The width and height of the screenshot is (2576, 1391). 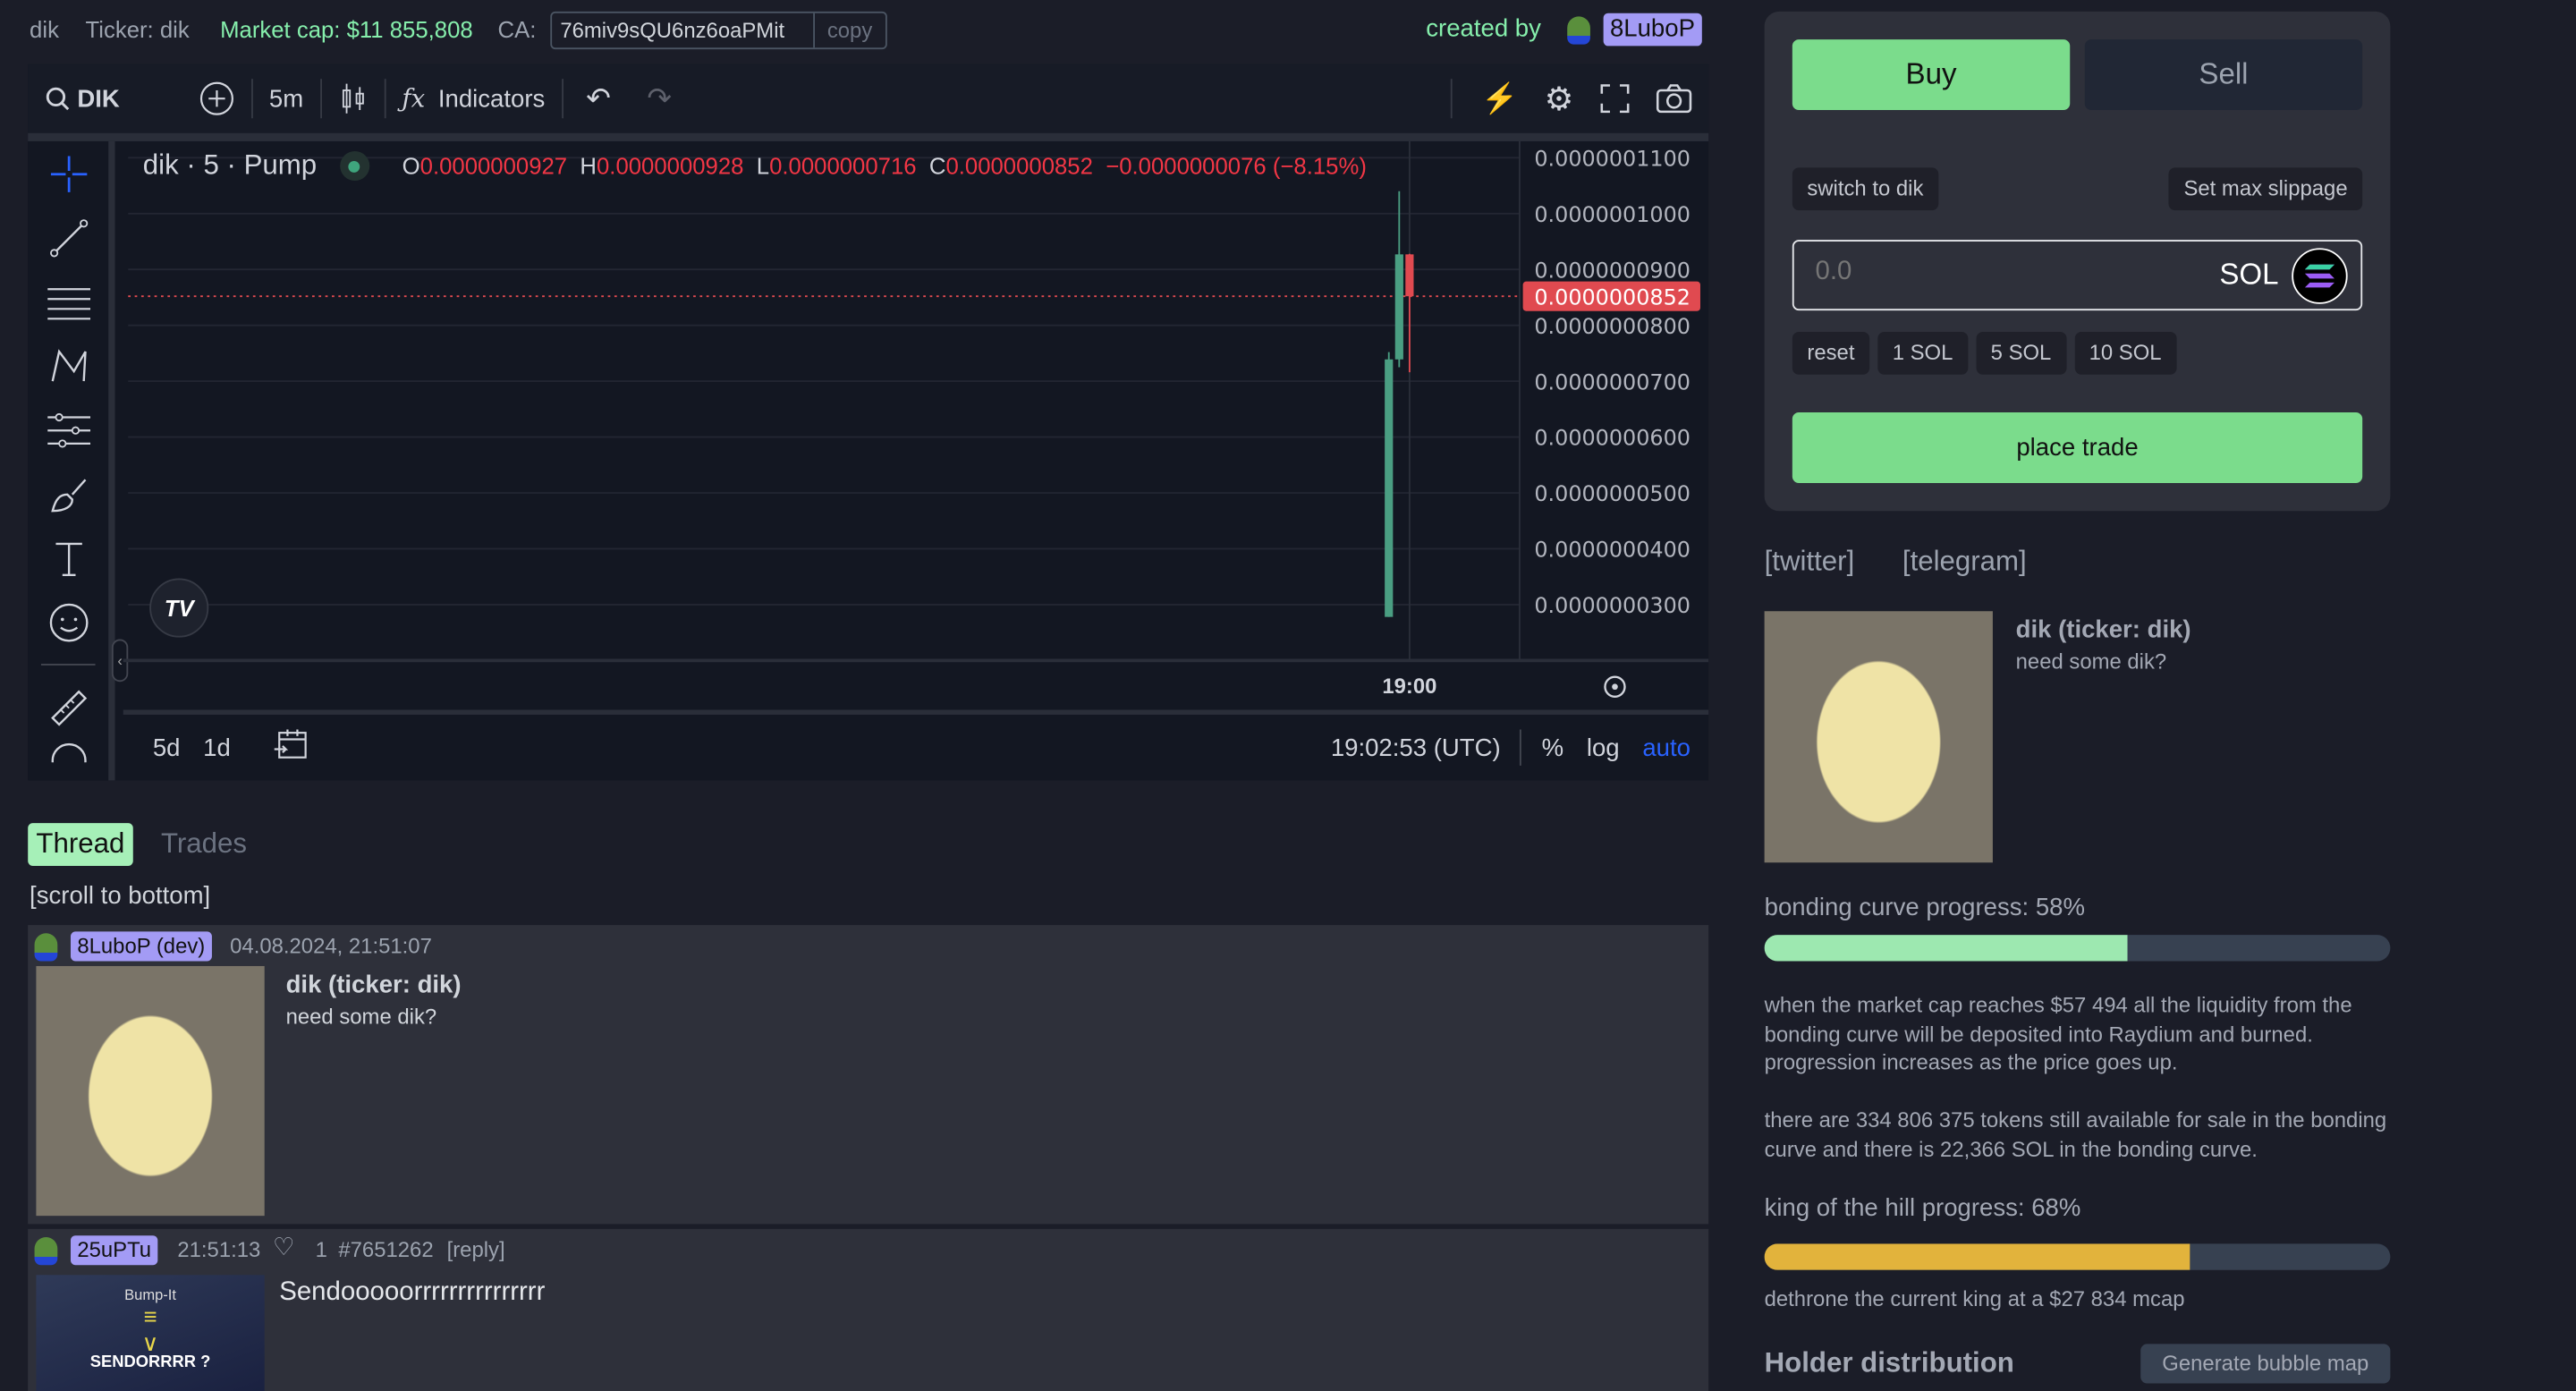 I want to click on post-username: 8LuboP (dev), so click(x=141, y=946).